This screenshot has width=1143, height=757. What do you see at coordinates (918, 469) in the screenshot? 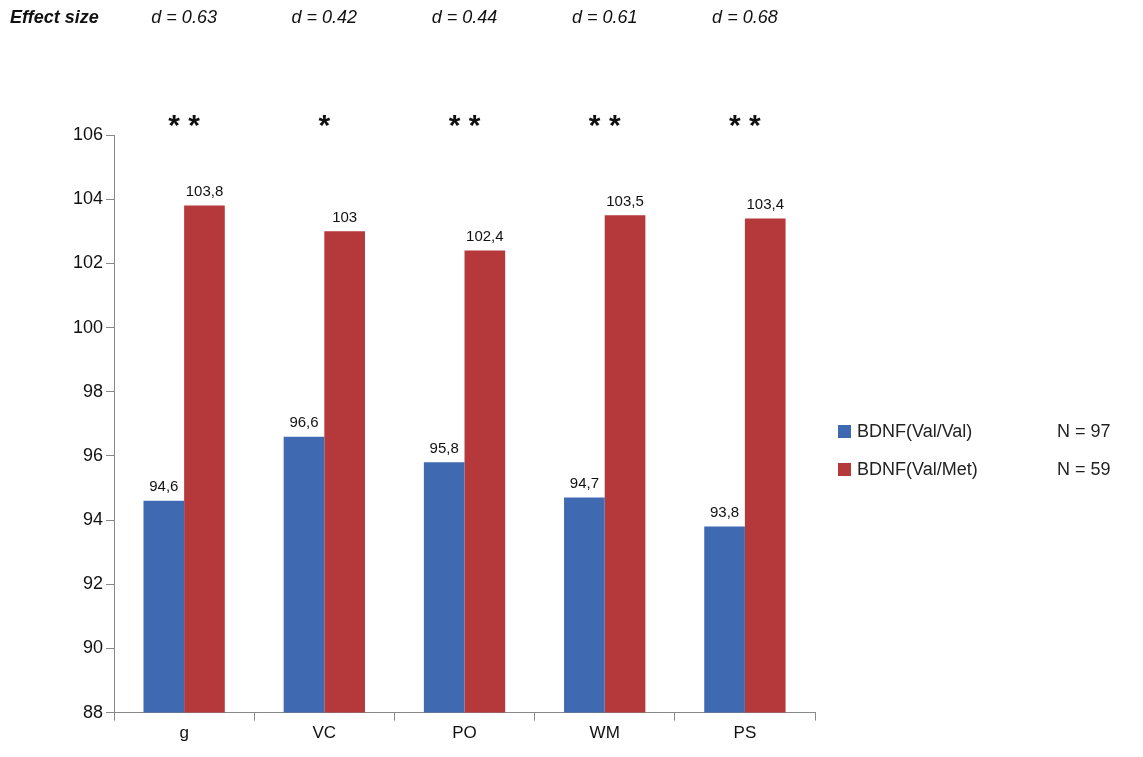
I see `legend-label: BDNF(Val/Met)` at bounding box center [918, 469].